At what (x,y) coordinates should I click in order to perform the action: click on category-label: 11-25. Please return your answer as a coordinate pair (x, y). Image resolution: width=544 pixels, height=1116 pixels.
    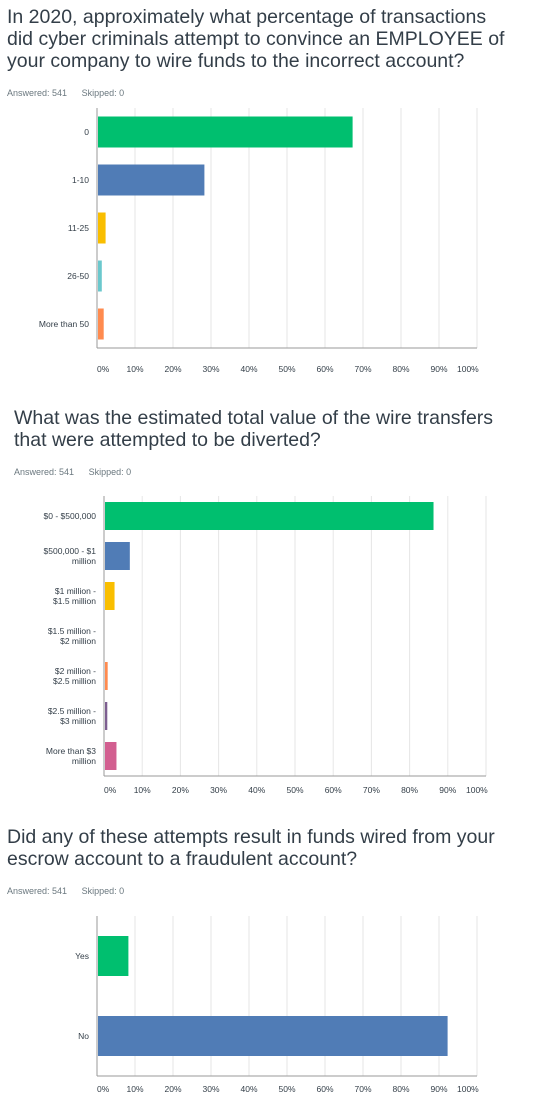
    Looking at the image, I should click on (78, 228).